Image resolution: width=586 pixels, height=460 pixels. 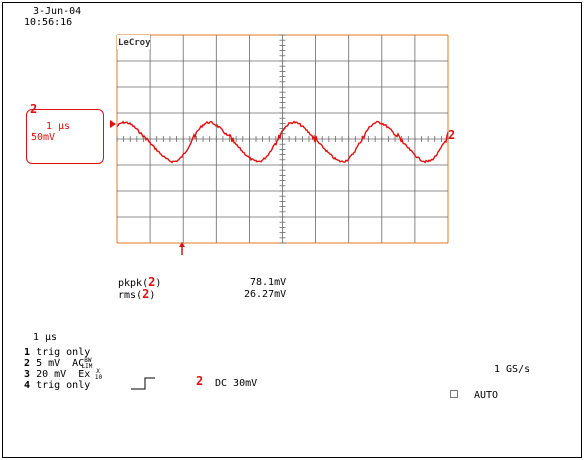 I want to click on brand-logo-bg, so click(x=133, y=42).